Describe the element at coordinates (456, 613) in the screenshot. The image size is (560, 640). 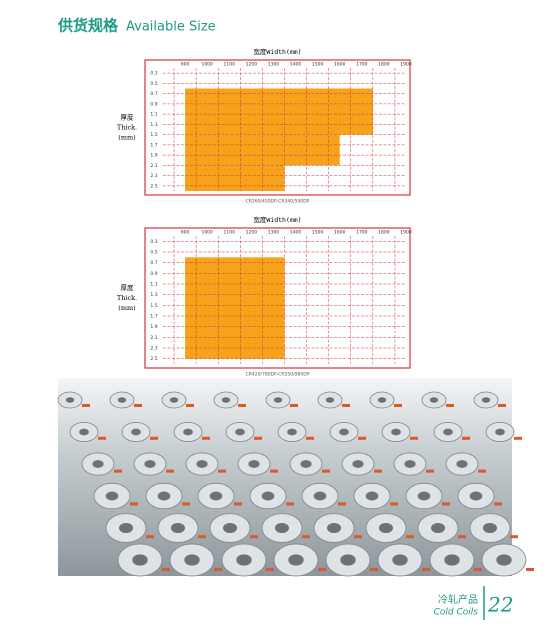
I see `footer-en: Cold Coils` at that location.